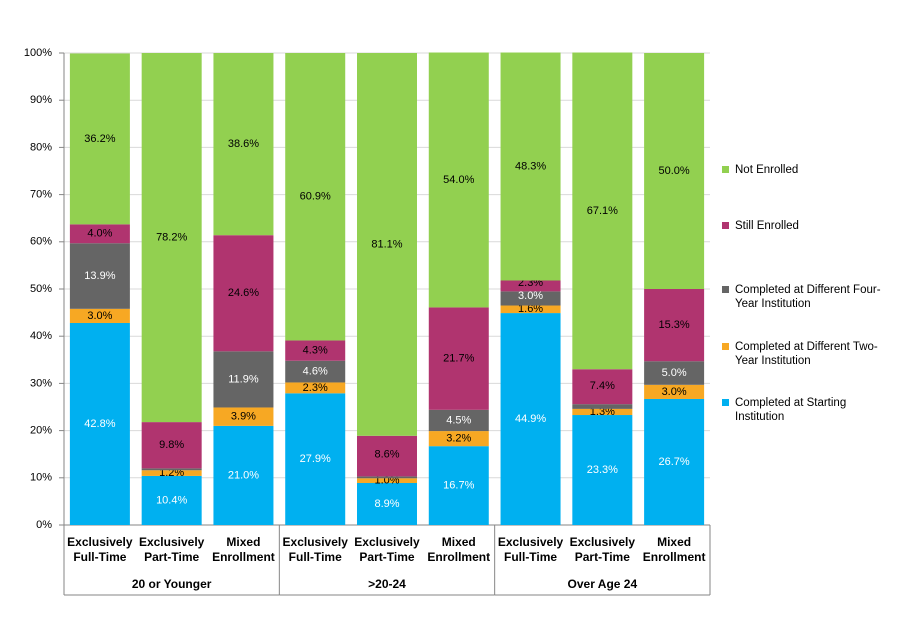  Describe the element at coordinates (41, 195) in the screenshot. I see `y-tick-label: 70%` at that location.